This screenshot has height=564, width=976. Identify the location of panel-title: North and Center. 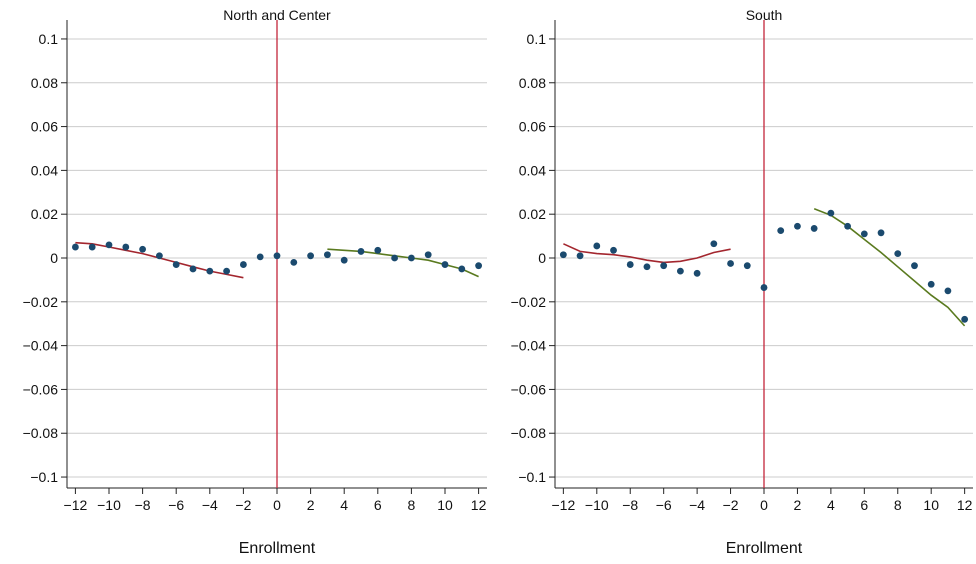
(277, 15).